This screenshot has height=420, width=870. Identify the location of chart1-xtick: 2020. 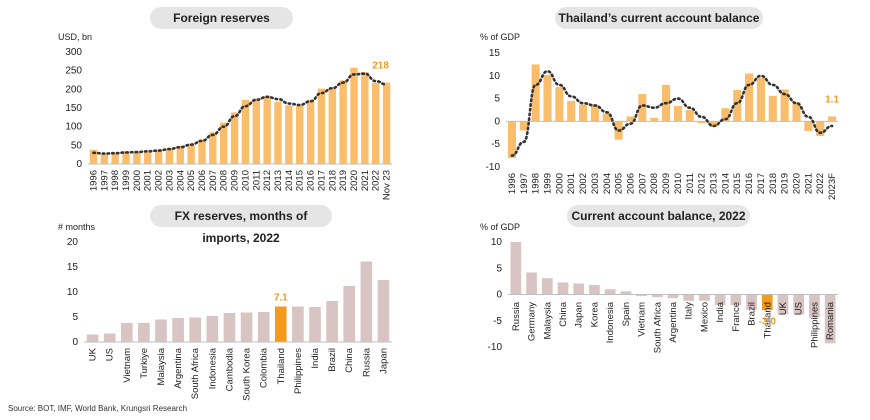
(797, 183).